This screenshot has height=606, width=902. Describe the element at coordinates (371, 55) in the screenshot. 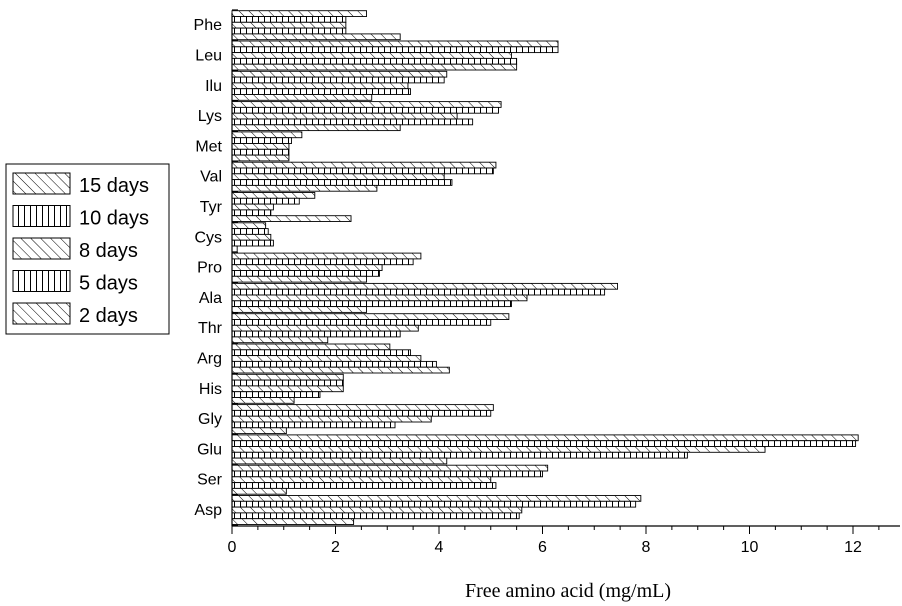

I see `bar-leu-8-days` at that location.